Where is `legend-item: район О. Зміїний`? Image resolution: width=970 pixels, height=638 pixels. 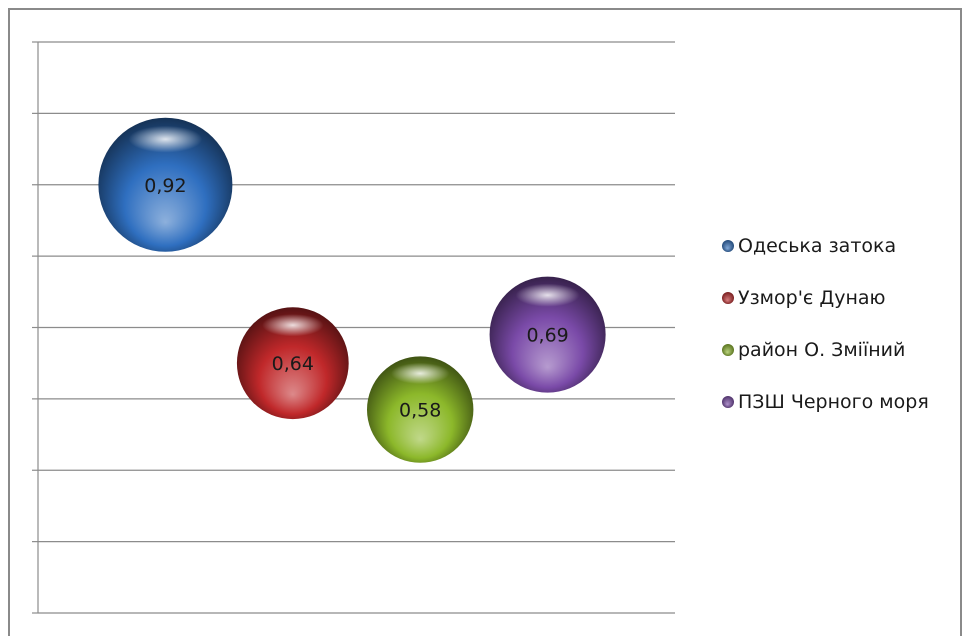
legend-item: район О. Зміїний is located at coordinates (813, 350).